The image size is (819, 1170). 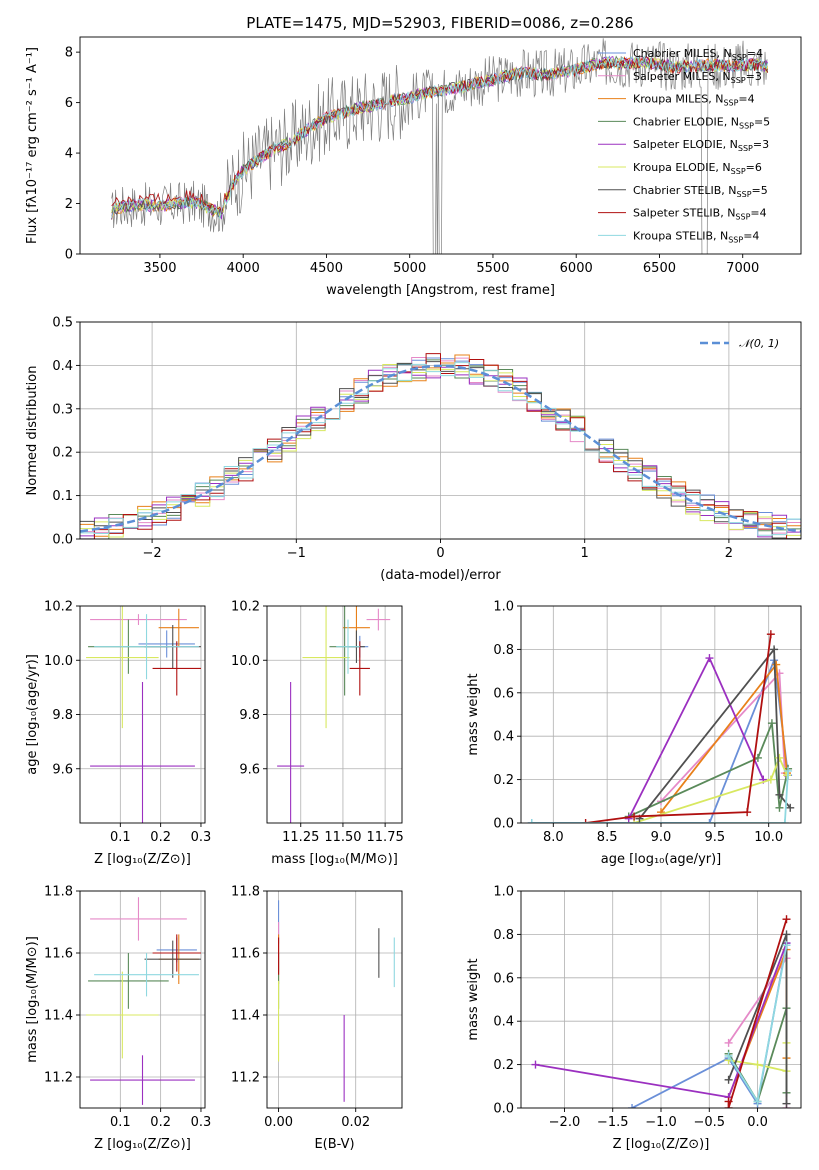 I want to click on y-tick-label: 0.8, so click(x=503, y=935).